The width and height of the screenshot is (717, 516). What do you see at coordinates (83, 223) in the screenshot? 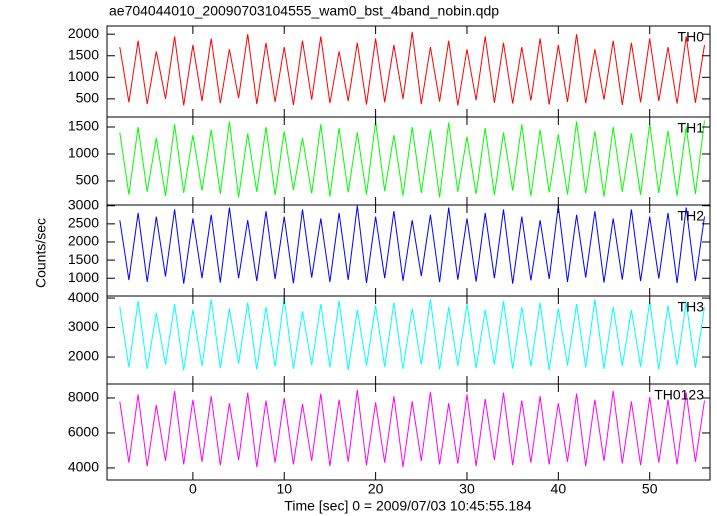
I see `y-tick-label: 2500` at bounding box center [83, 223].